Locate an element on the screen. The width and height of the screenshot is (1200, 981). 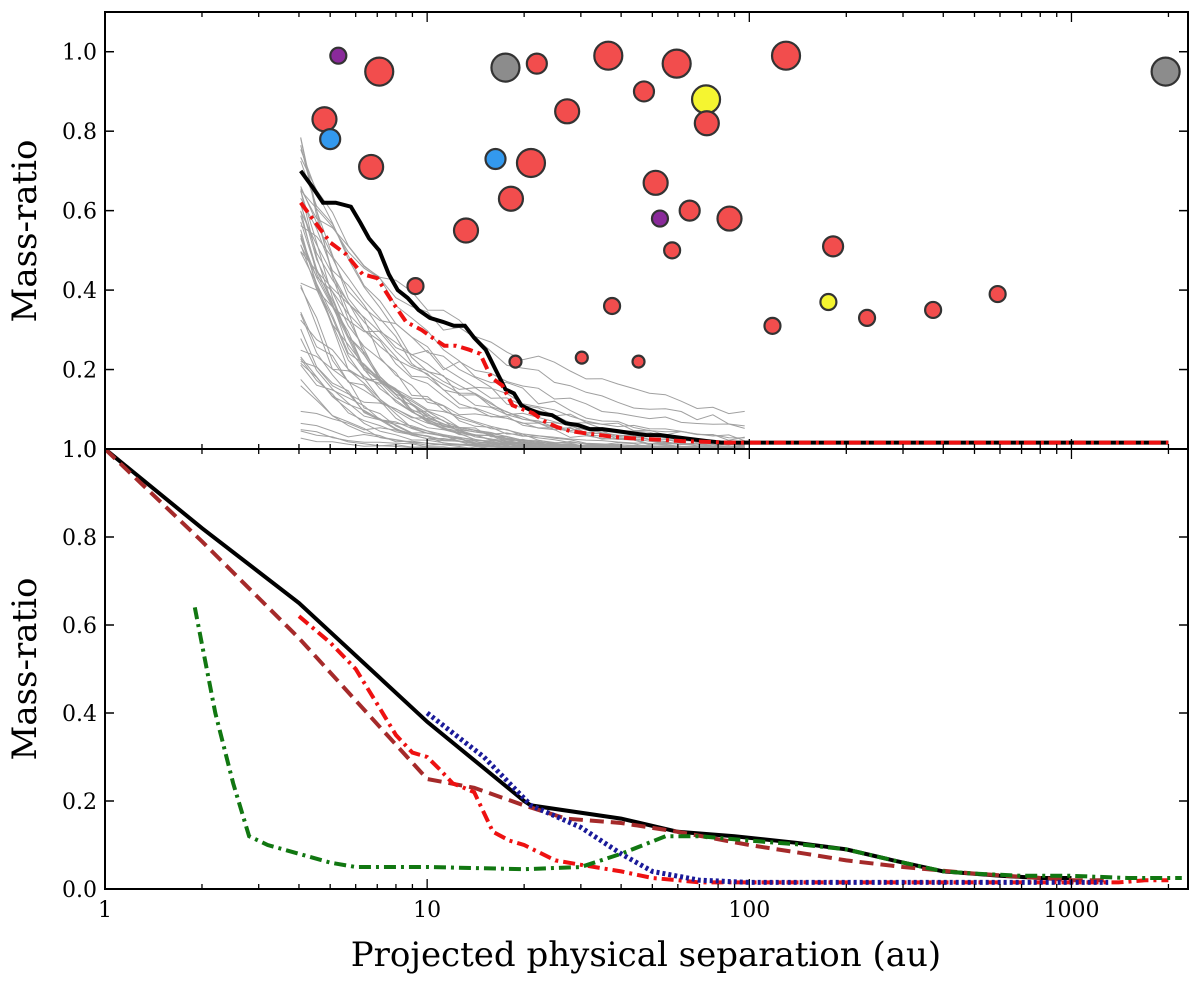
y-tick-label: 0.0 is located at coordinates (79, 890).